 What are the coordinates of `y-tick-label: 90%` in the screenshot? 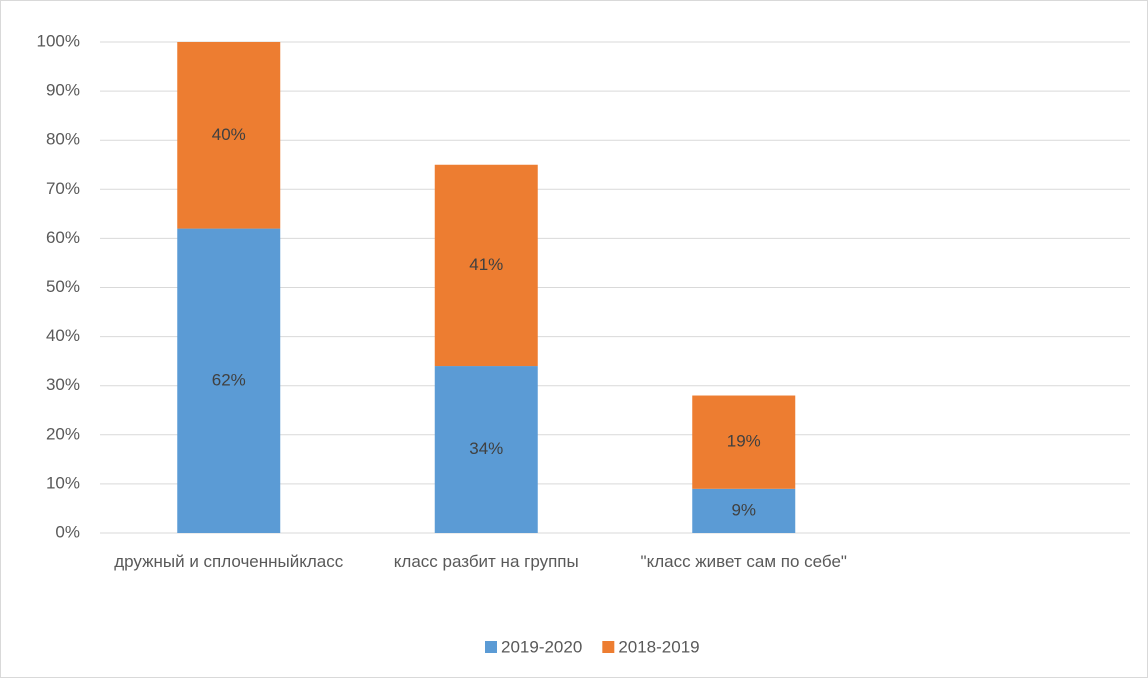 It's located at (63, 90).